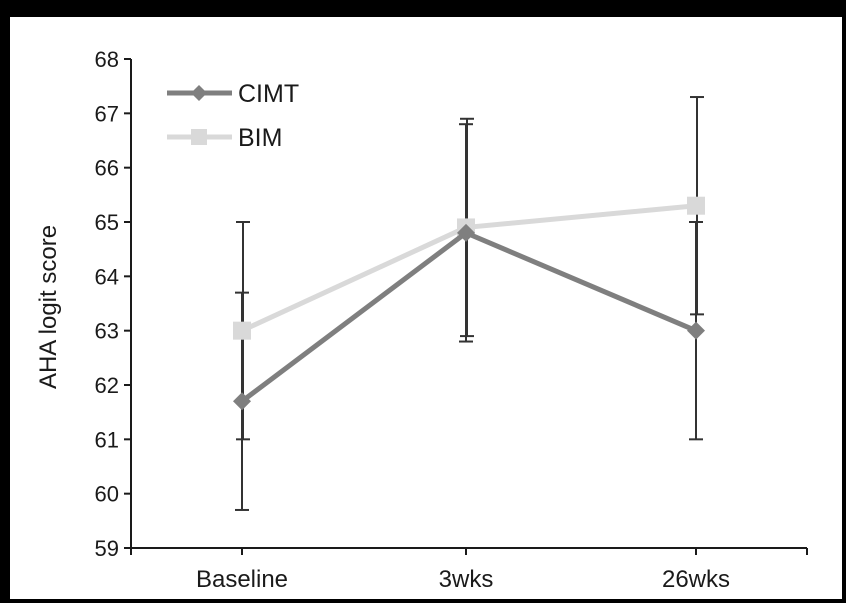 This screenshot has width=846, height=603. Describe the element at coordinates (199, 137) in the screenshot. I see `legend-marker-bim` at that location.